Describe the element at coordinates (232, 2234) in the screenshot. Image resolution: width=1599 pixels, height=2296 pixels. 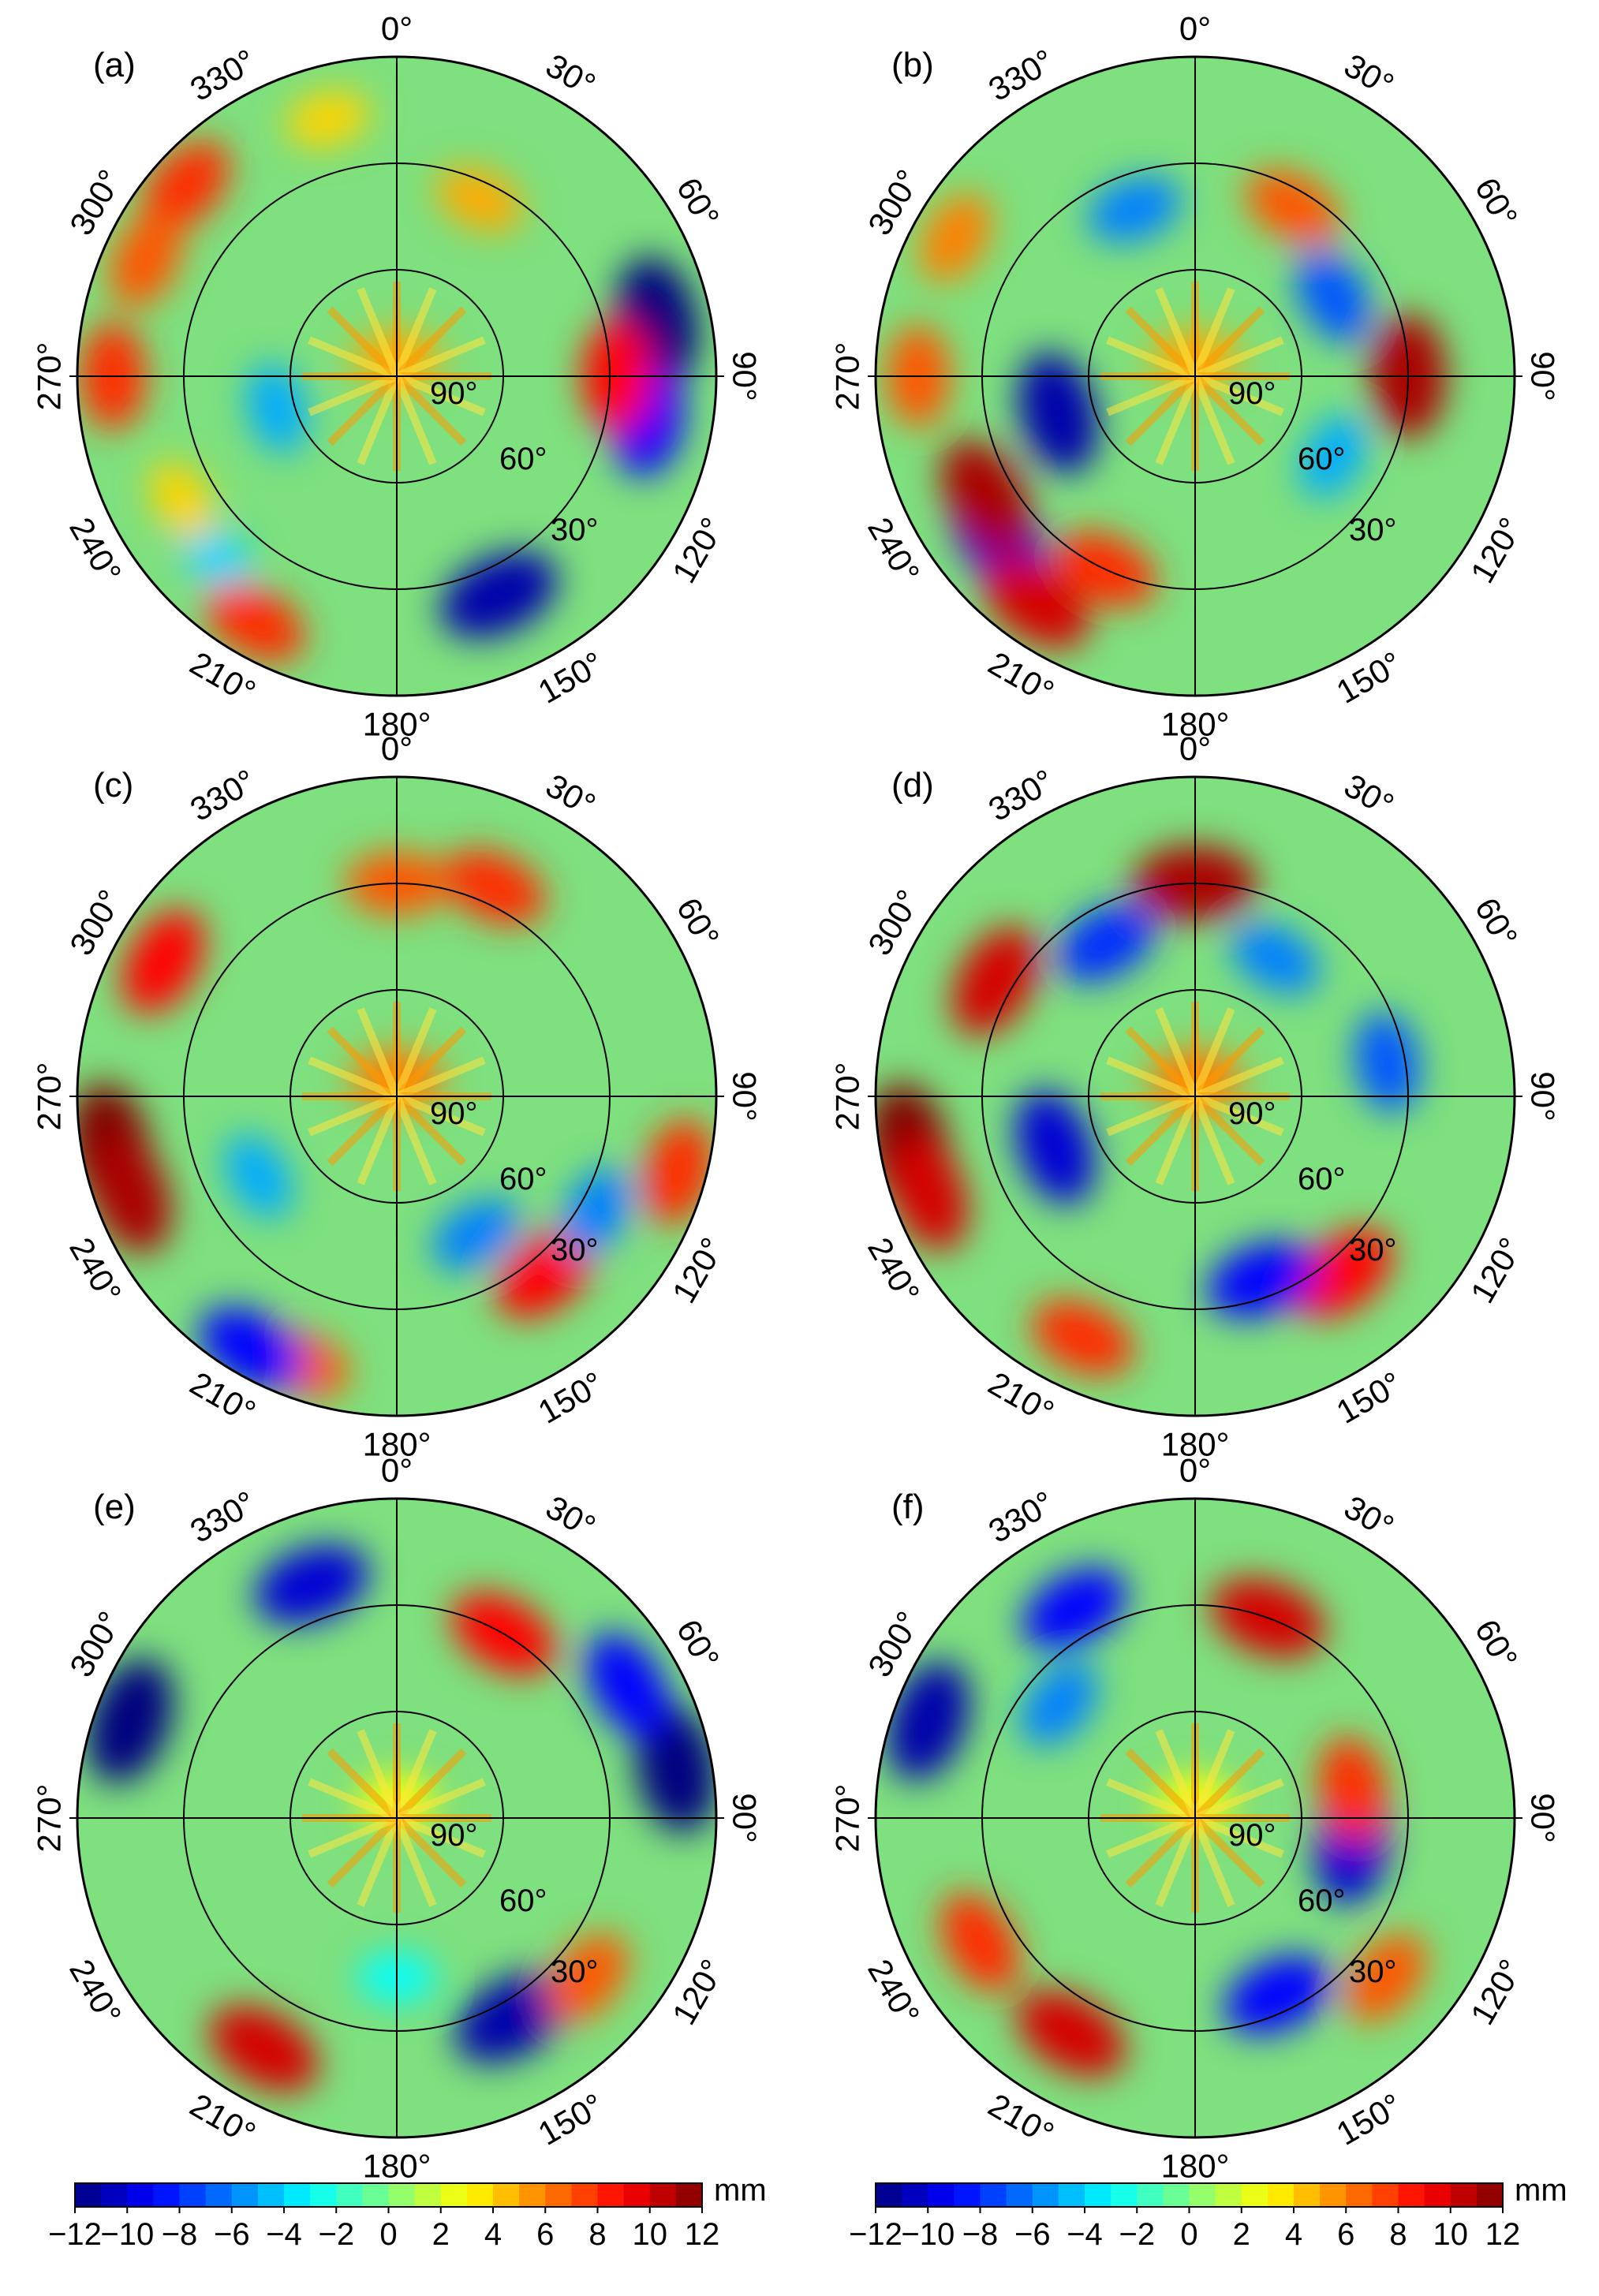
I see `colorbar-tick-label: −6` at that location.